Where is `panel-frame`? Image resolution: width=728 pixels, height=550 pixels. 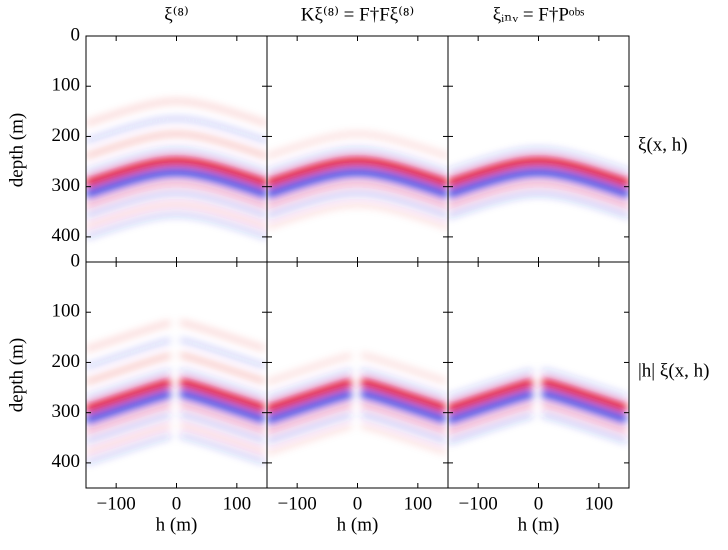 panel-frame is located at coordinates (538, 375).